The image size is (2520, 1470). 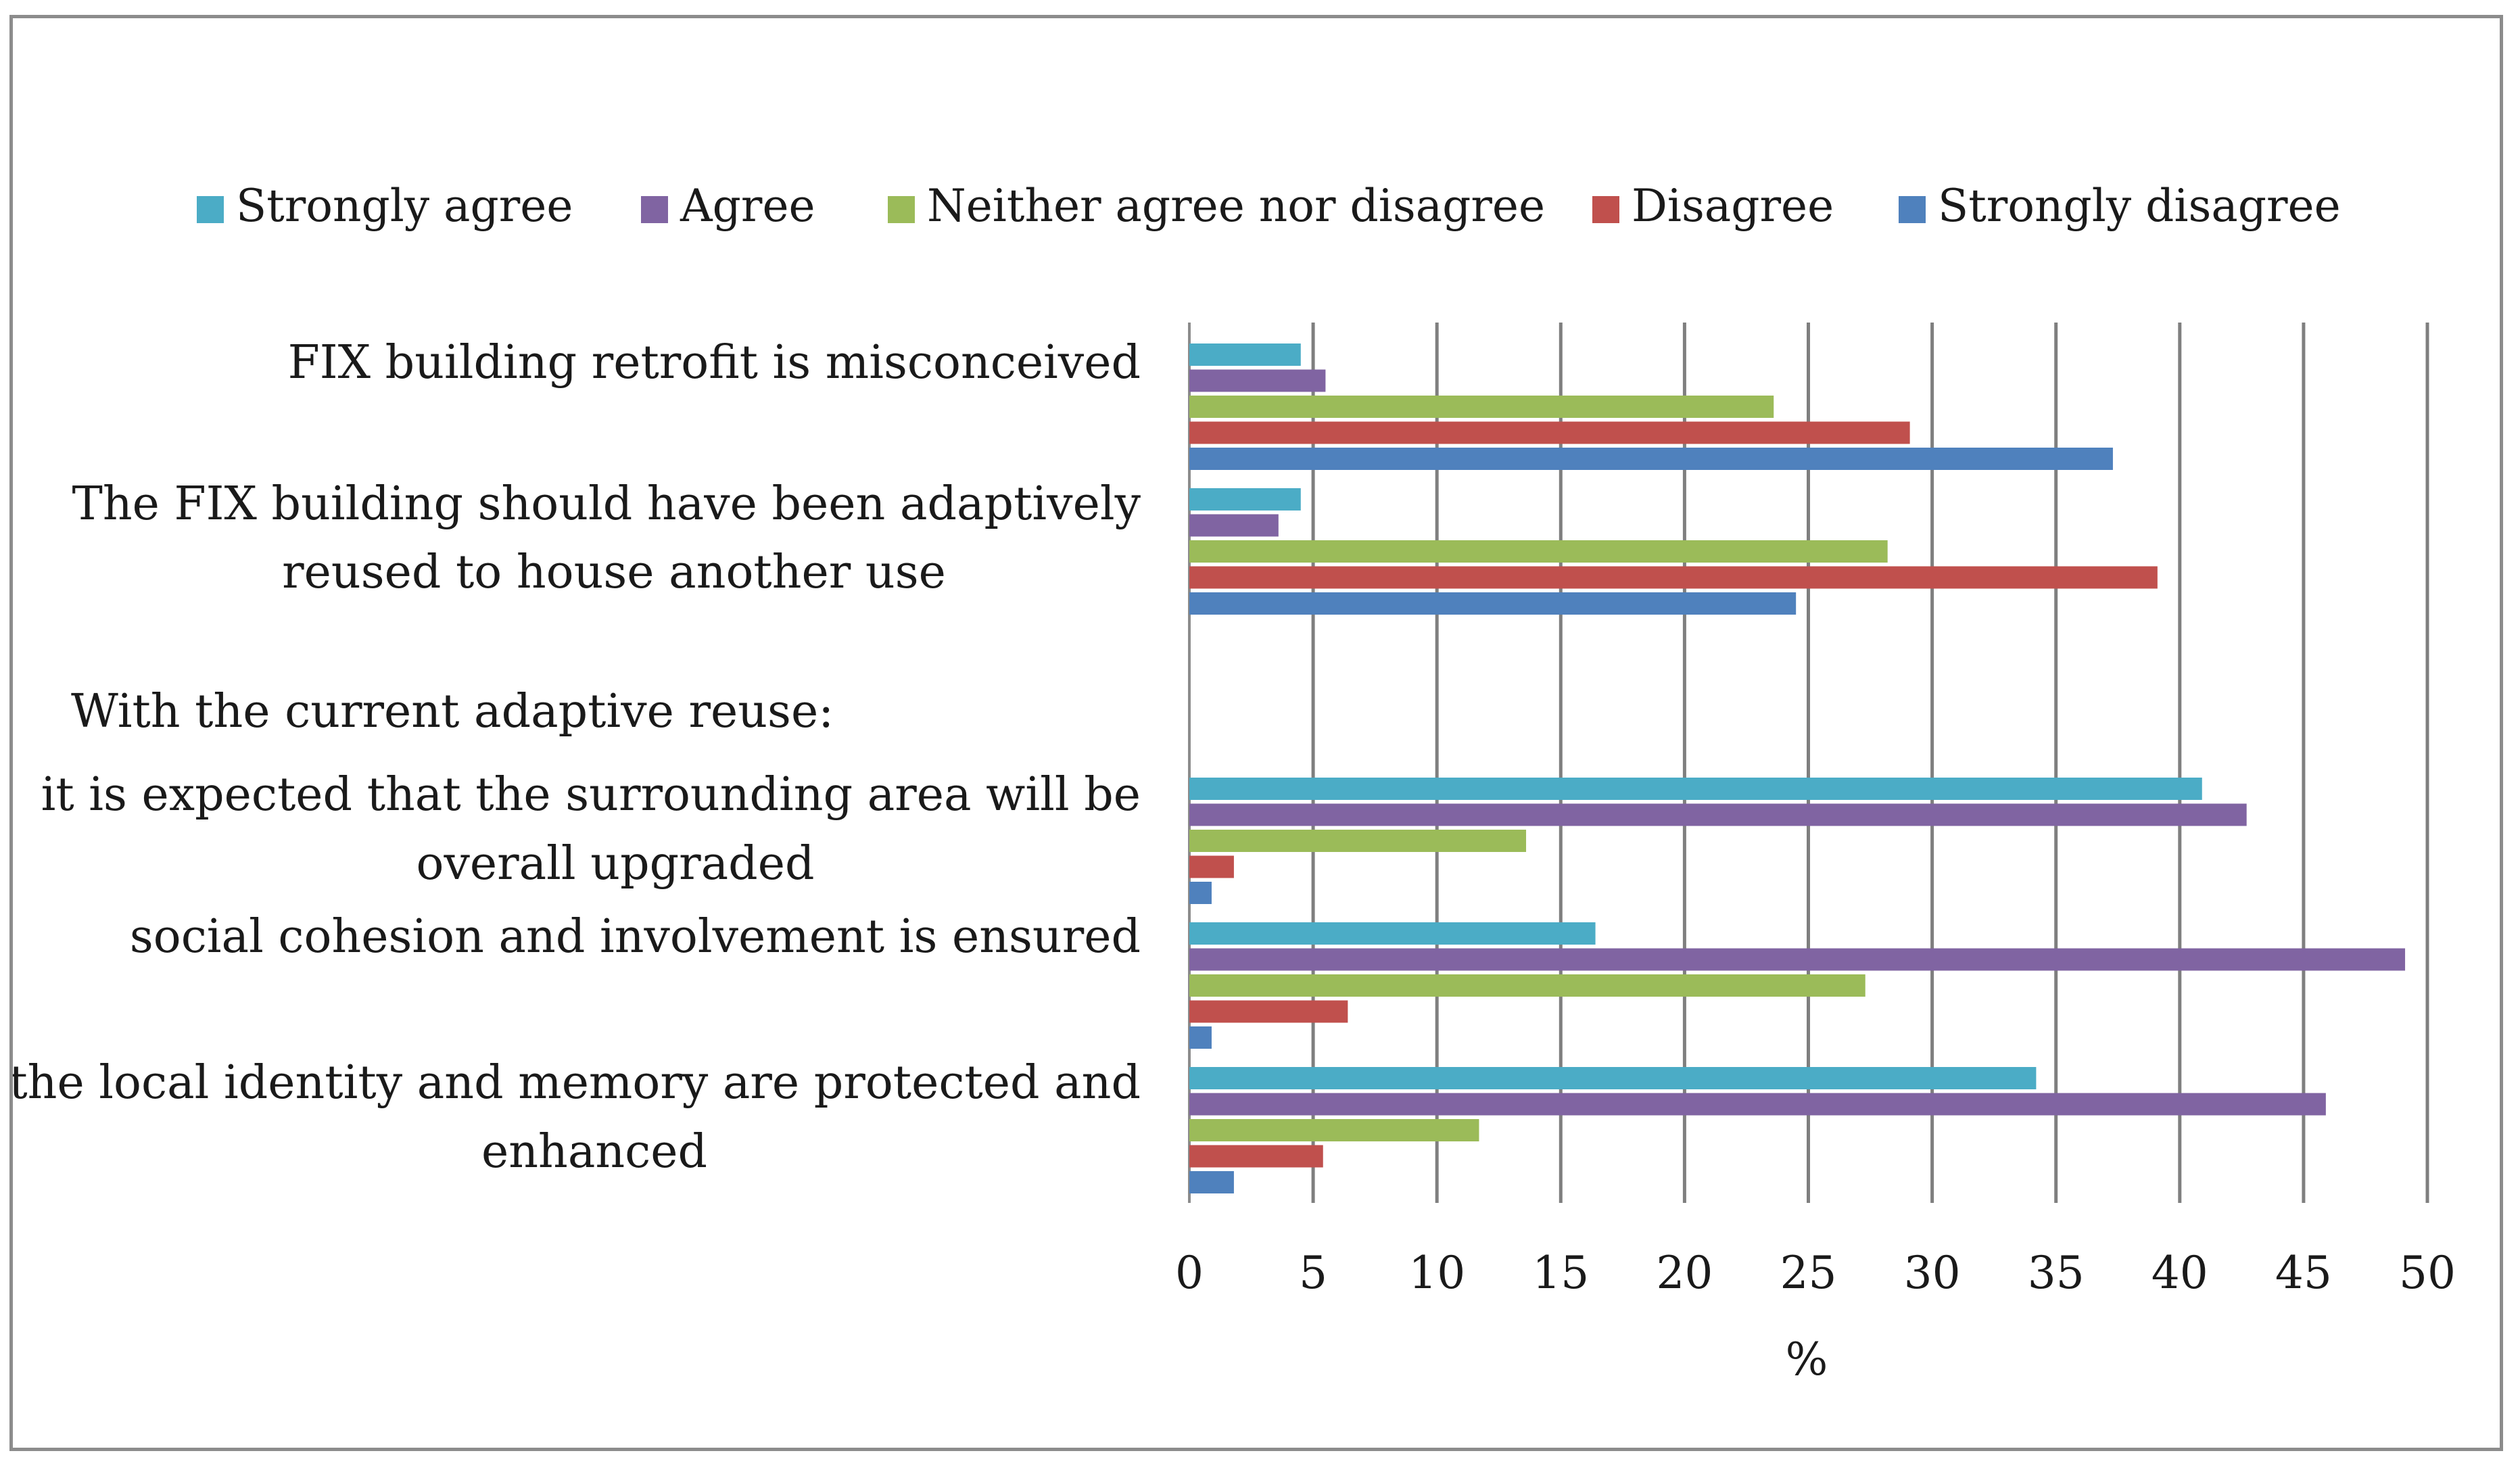 I want to click on bar-strongly-disagree-cat3, so click(x=1200, y=893).